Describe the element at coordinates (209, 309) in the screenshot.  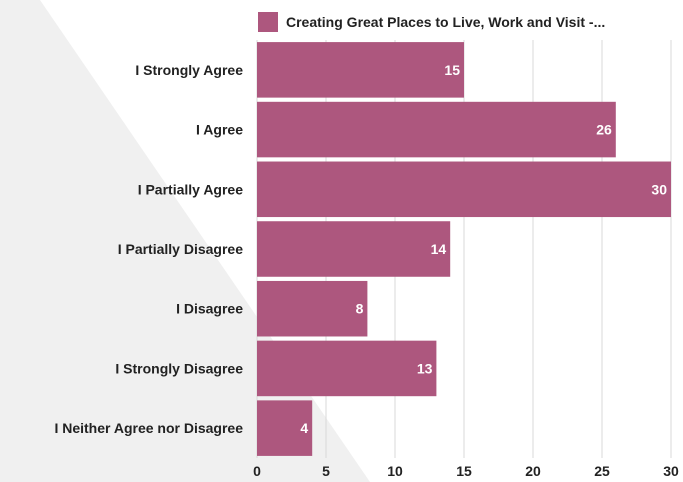
I see `category-label: I Disagree` at that location.